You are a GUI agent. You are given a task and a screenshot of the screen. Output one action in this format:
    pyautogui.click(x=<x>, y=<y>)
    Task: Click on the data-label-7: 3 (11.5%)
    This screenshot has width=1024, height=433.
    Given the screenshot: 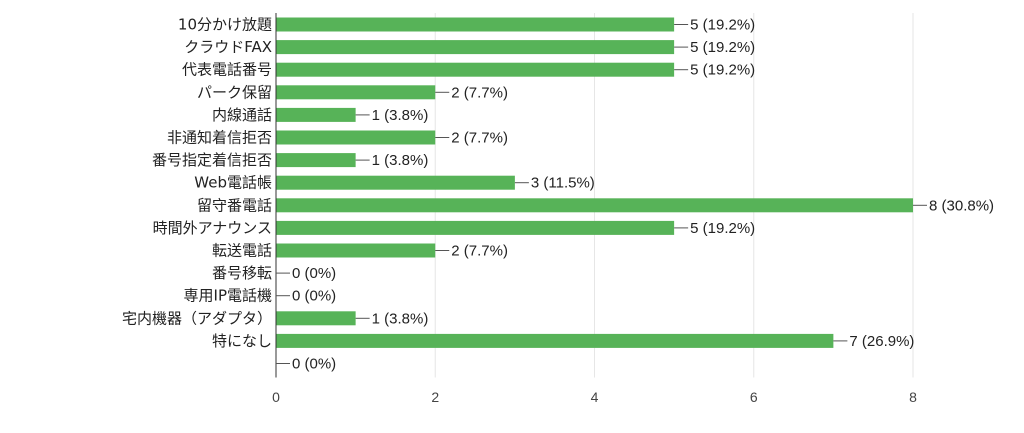 What is the action you would take?
    pyautogui.click(x=563, y=183)
    